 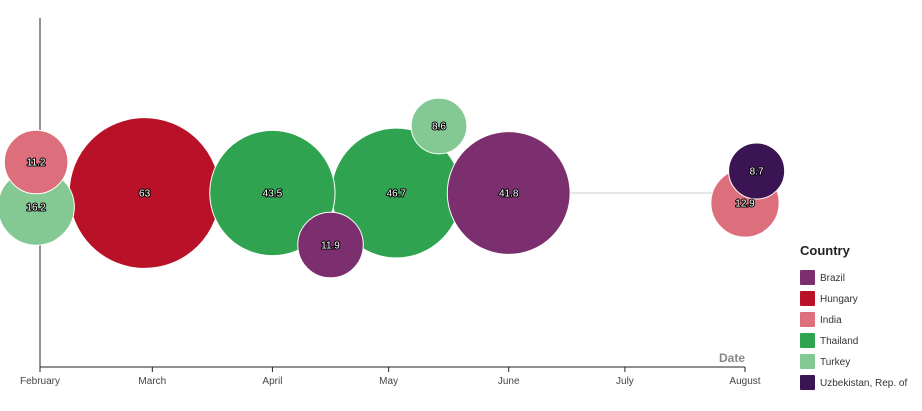 What do you see at coordinates (272, 381) in the screenshot?
I see `x-tick-label-april: April` at bounding box center [272, 381].